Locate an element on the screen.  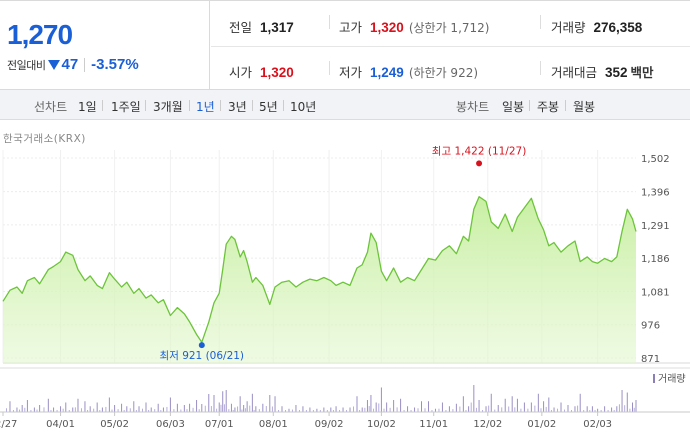
x-tick-label: 02/03 is located at coordinates (597, 424).